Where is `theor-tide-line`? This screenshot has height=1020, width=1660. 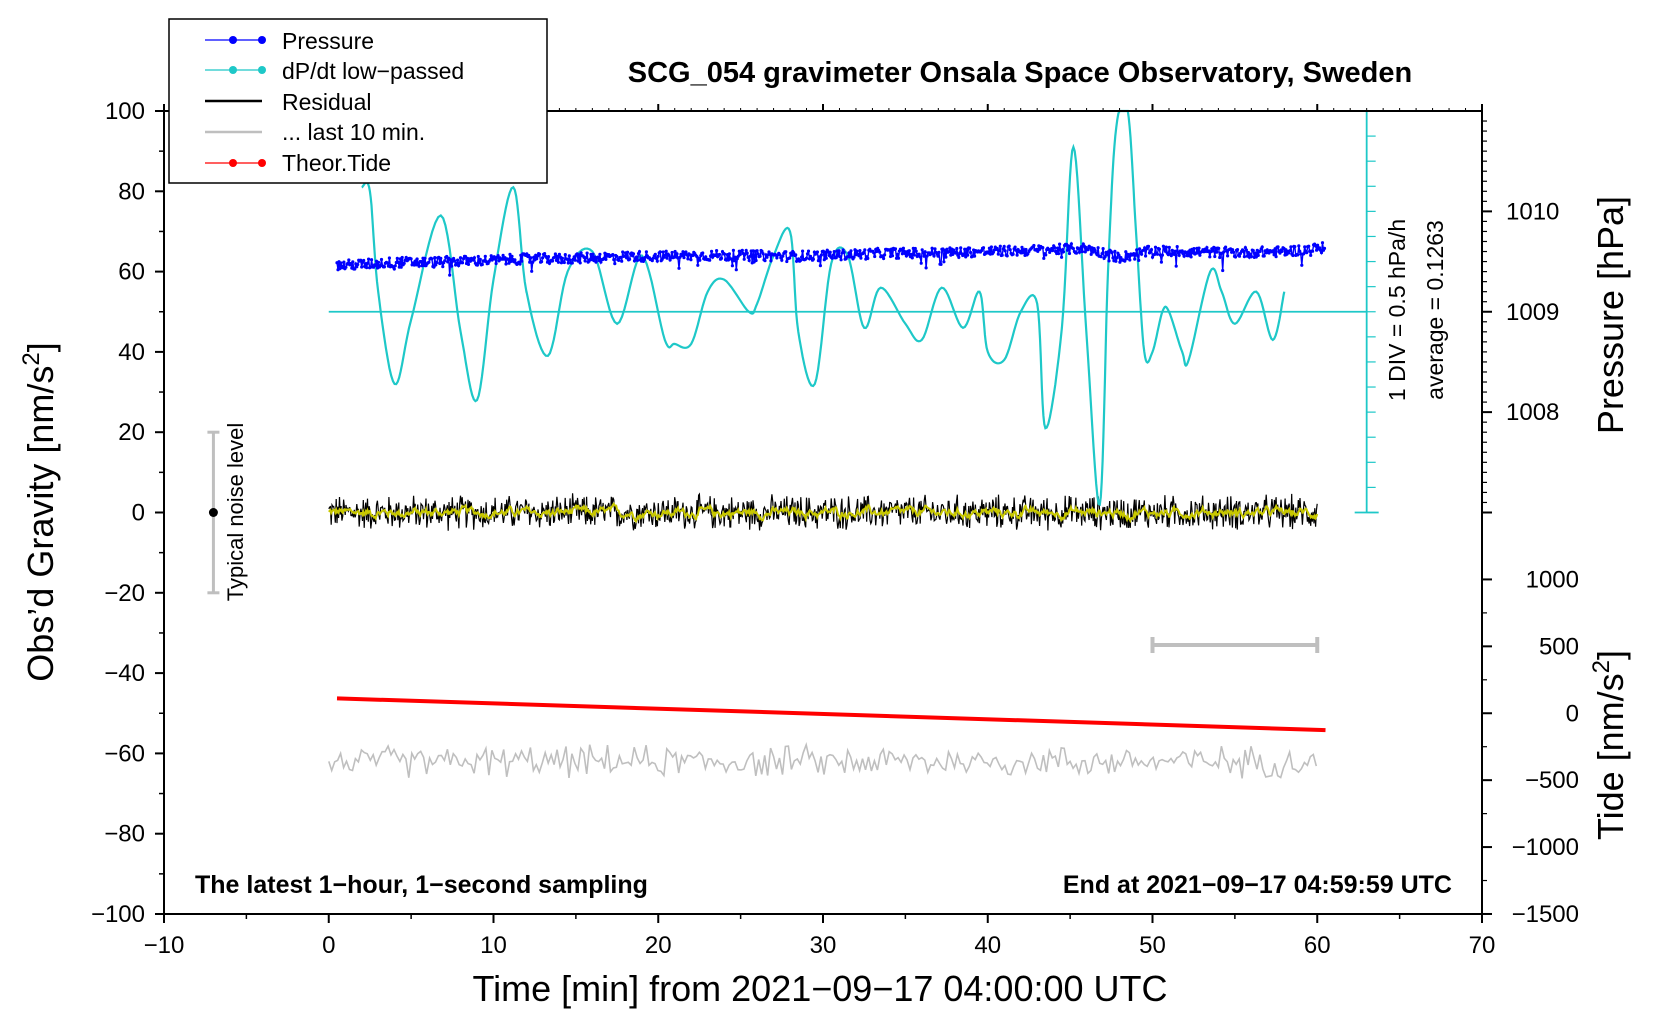 theor-tide-line is located at coordinates (831, 714).